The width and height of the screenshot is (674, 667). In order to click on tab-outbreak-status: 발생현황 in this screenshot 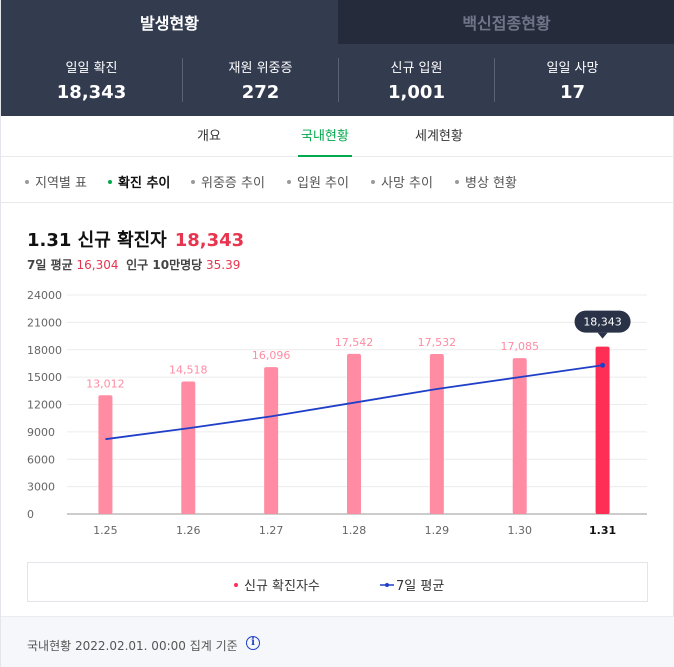, I will do `click(169, 22)`.